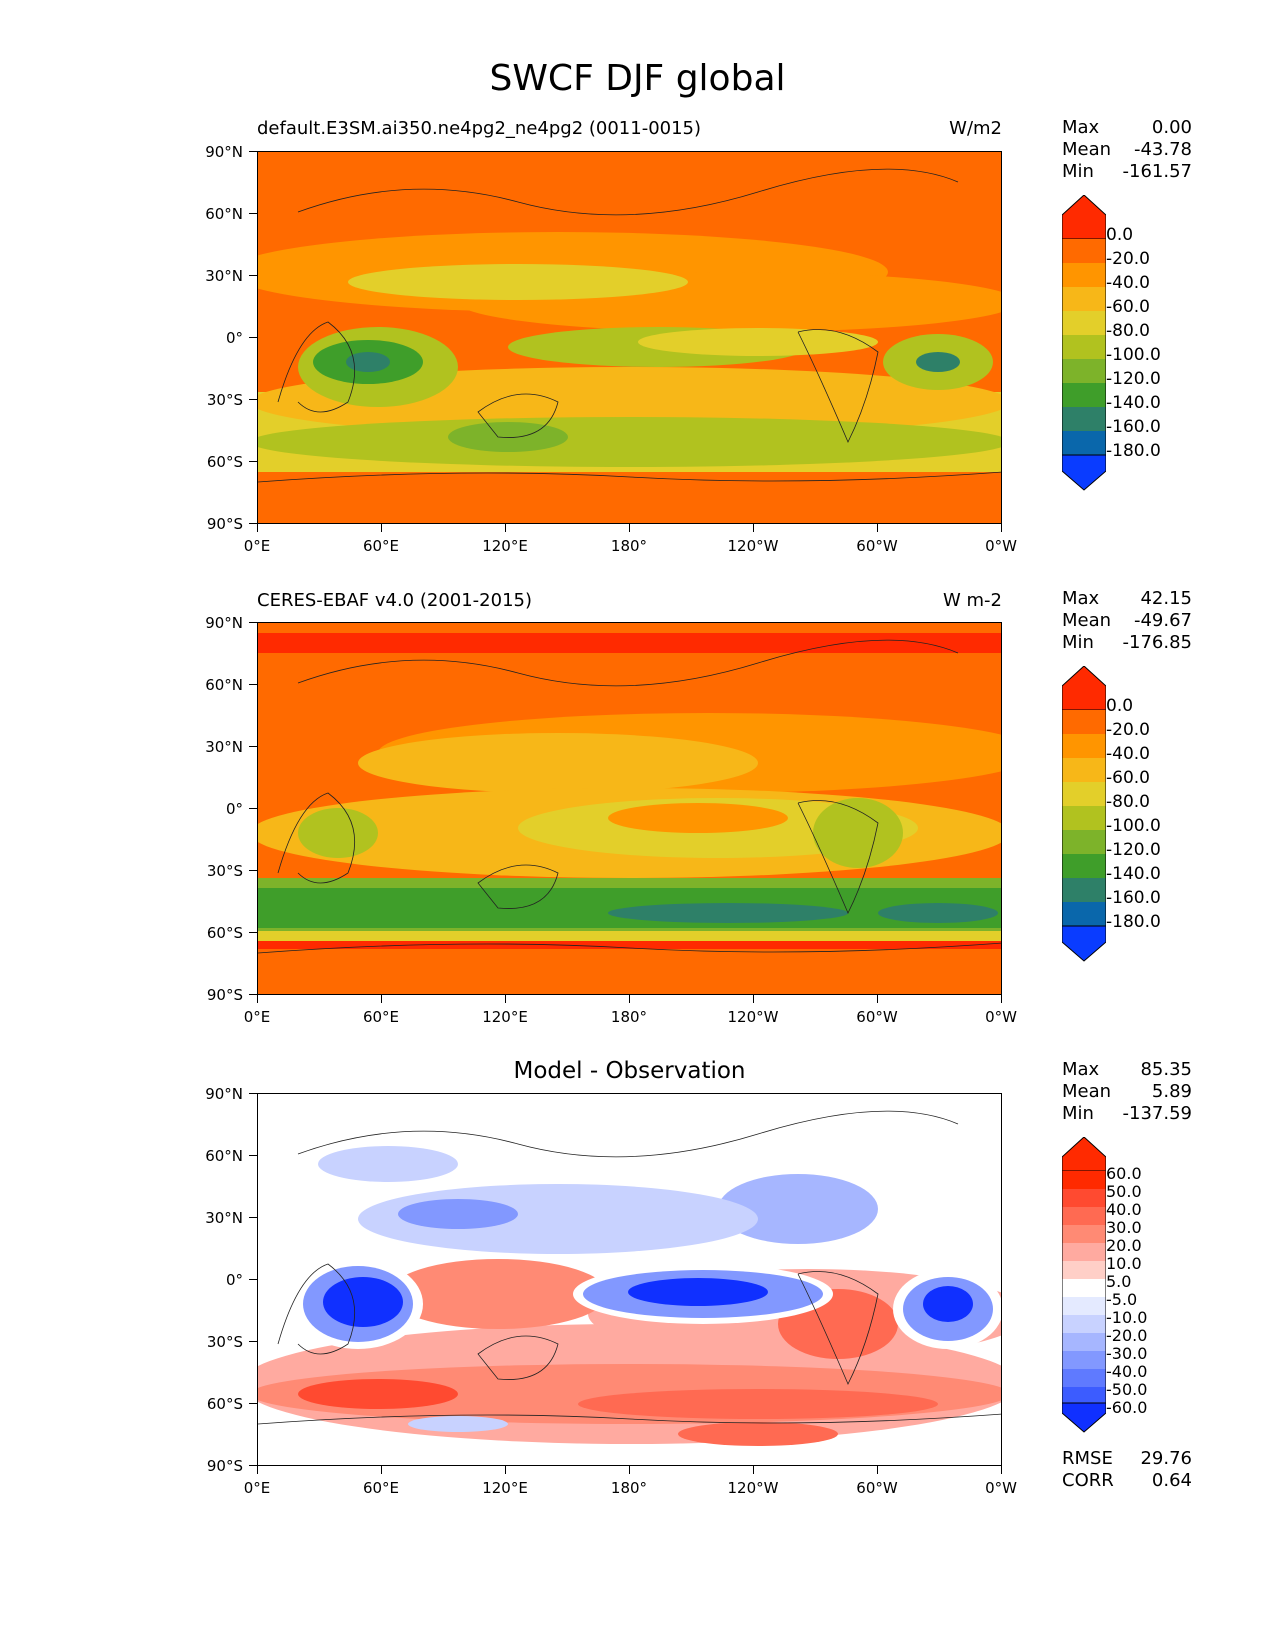 The image size is (1275, 1650). What do you see at coordinates (629, 1071) in the screenshot?
I see `panel-title: Model - Observation` at bounding box center [629, 1071].